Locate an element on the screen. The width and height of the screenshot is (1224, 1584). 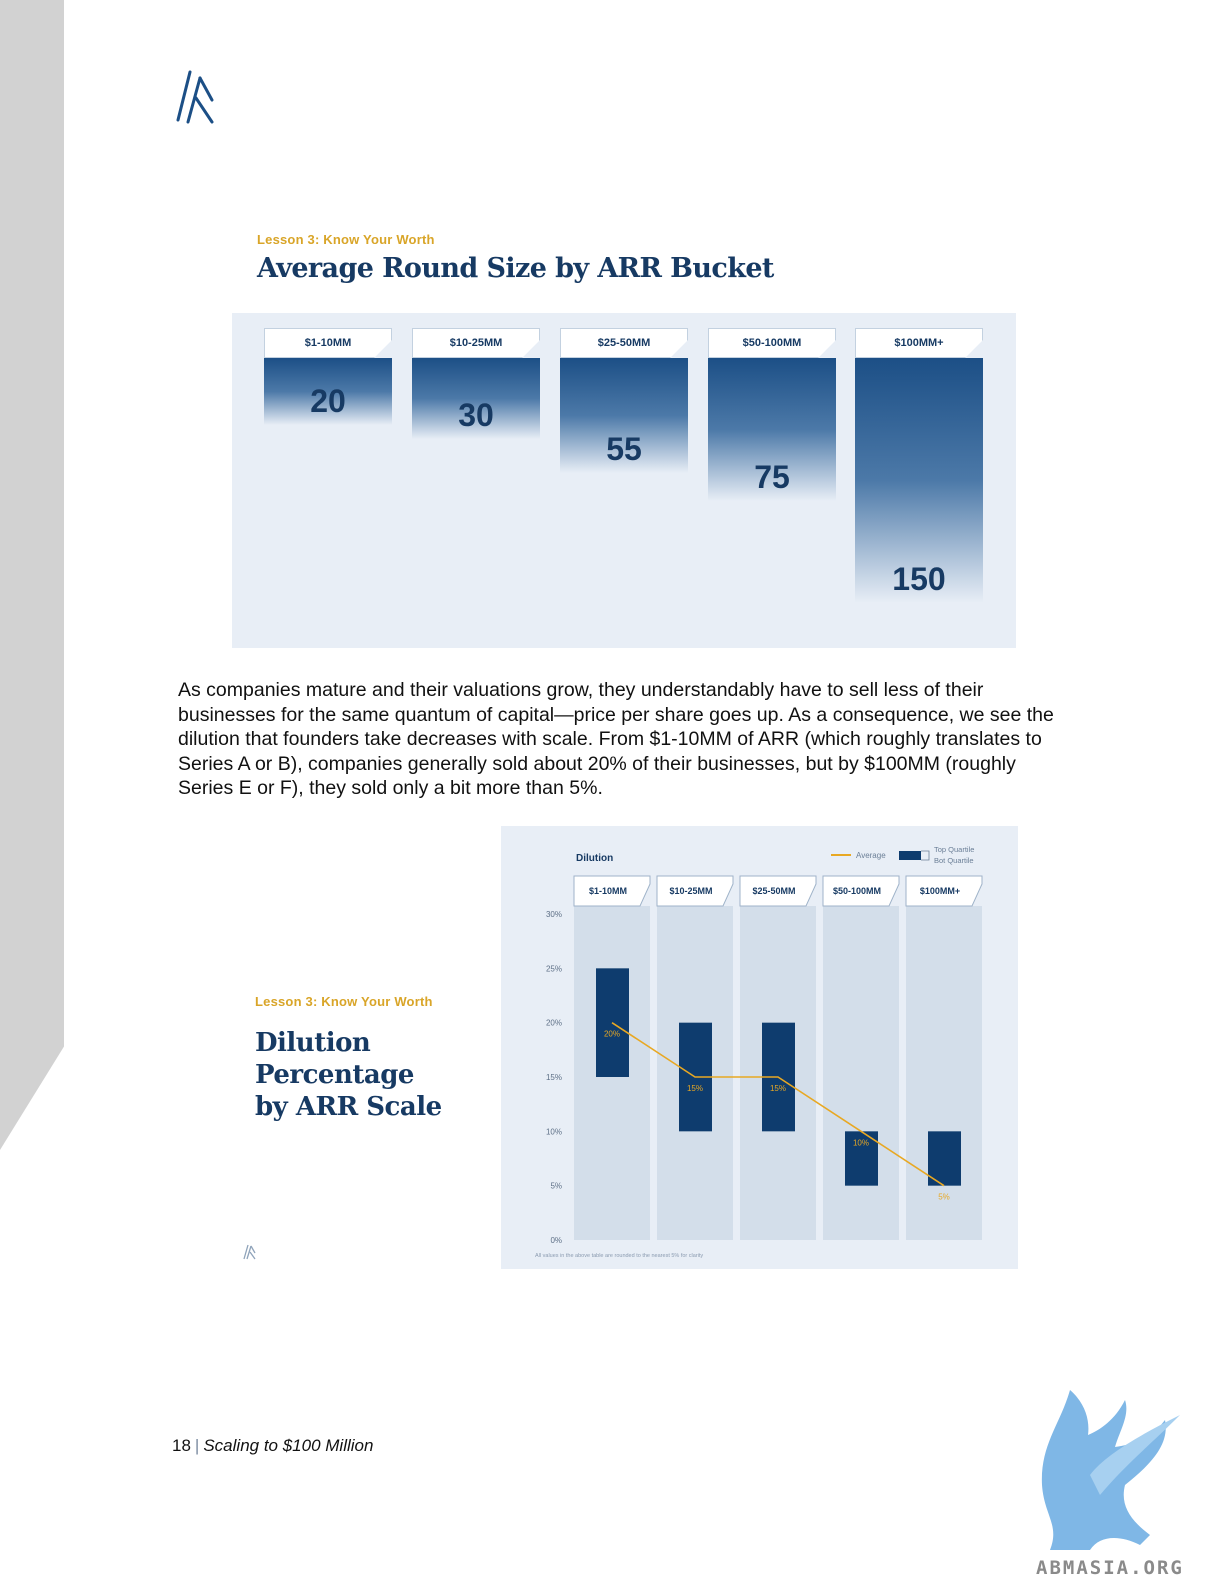
figure2-lesson: Lesson 3: Know Your Worth is located at coordinates (344, 1001).